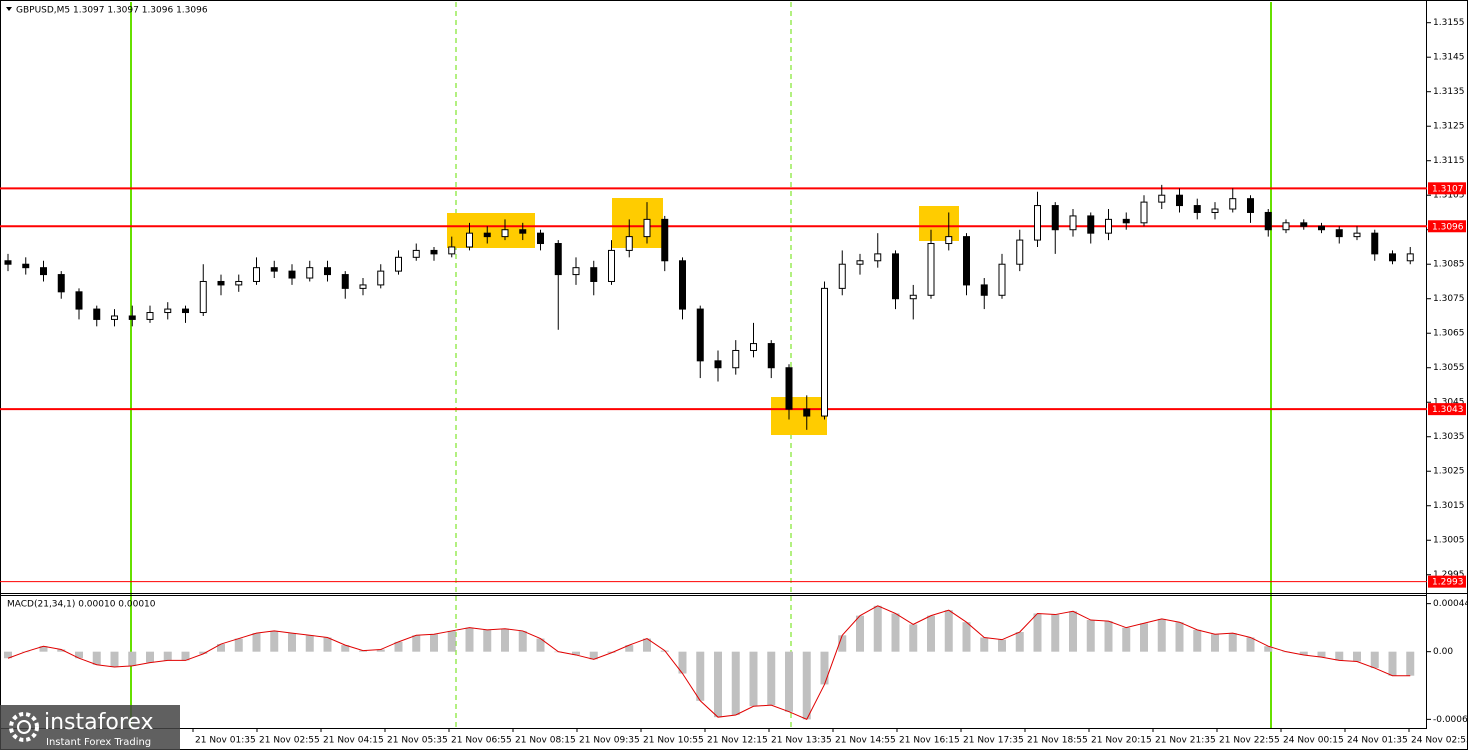  What do you see at coordinates (1449, 92) in the screenshot?
I see `y-tick-label: 1.3135` at bounding box center [1449, 92].